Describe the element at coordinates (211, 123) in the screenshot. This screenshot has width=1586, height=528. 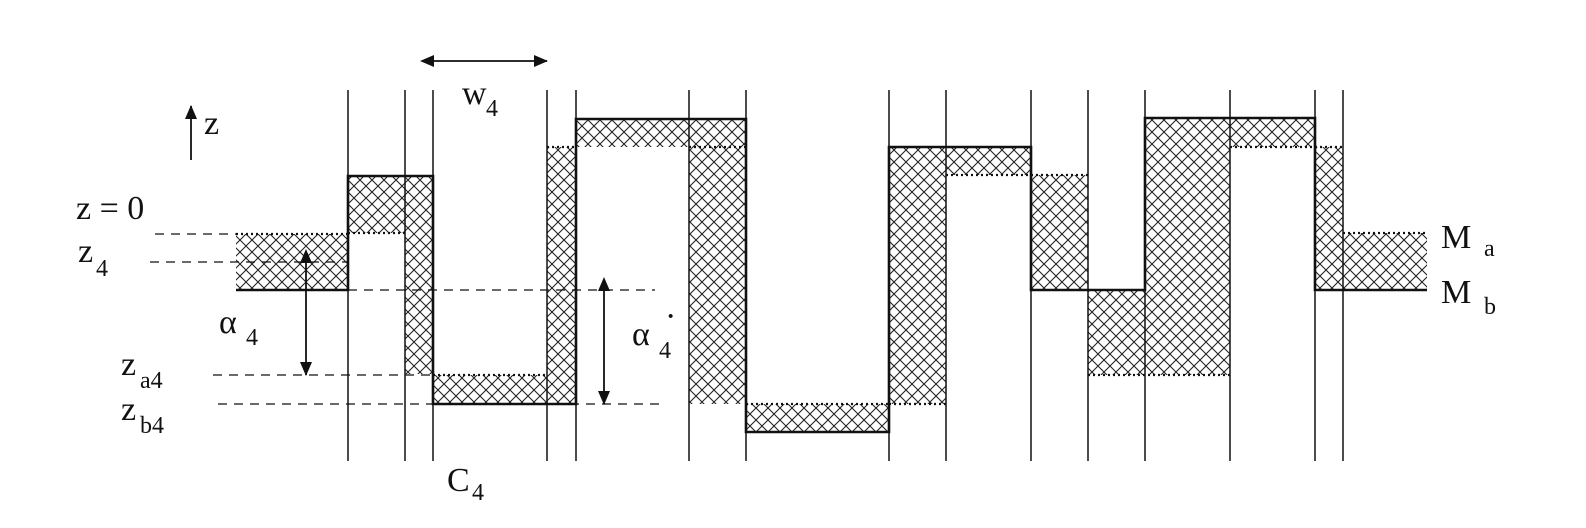
I see `z-axis-label: z` at that location.